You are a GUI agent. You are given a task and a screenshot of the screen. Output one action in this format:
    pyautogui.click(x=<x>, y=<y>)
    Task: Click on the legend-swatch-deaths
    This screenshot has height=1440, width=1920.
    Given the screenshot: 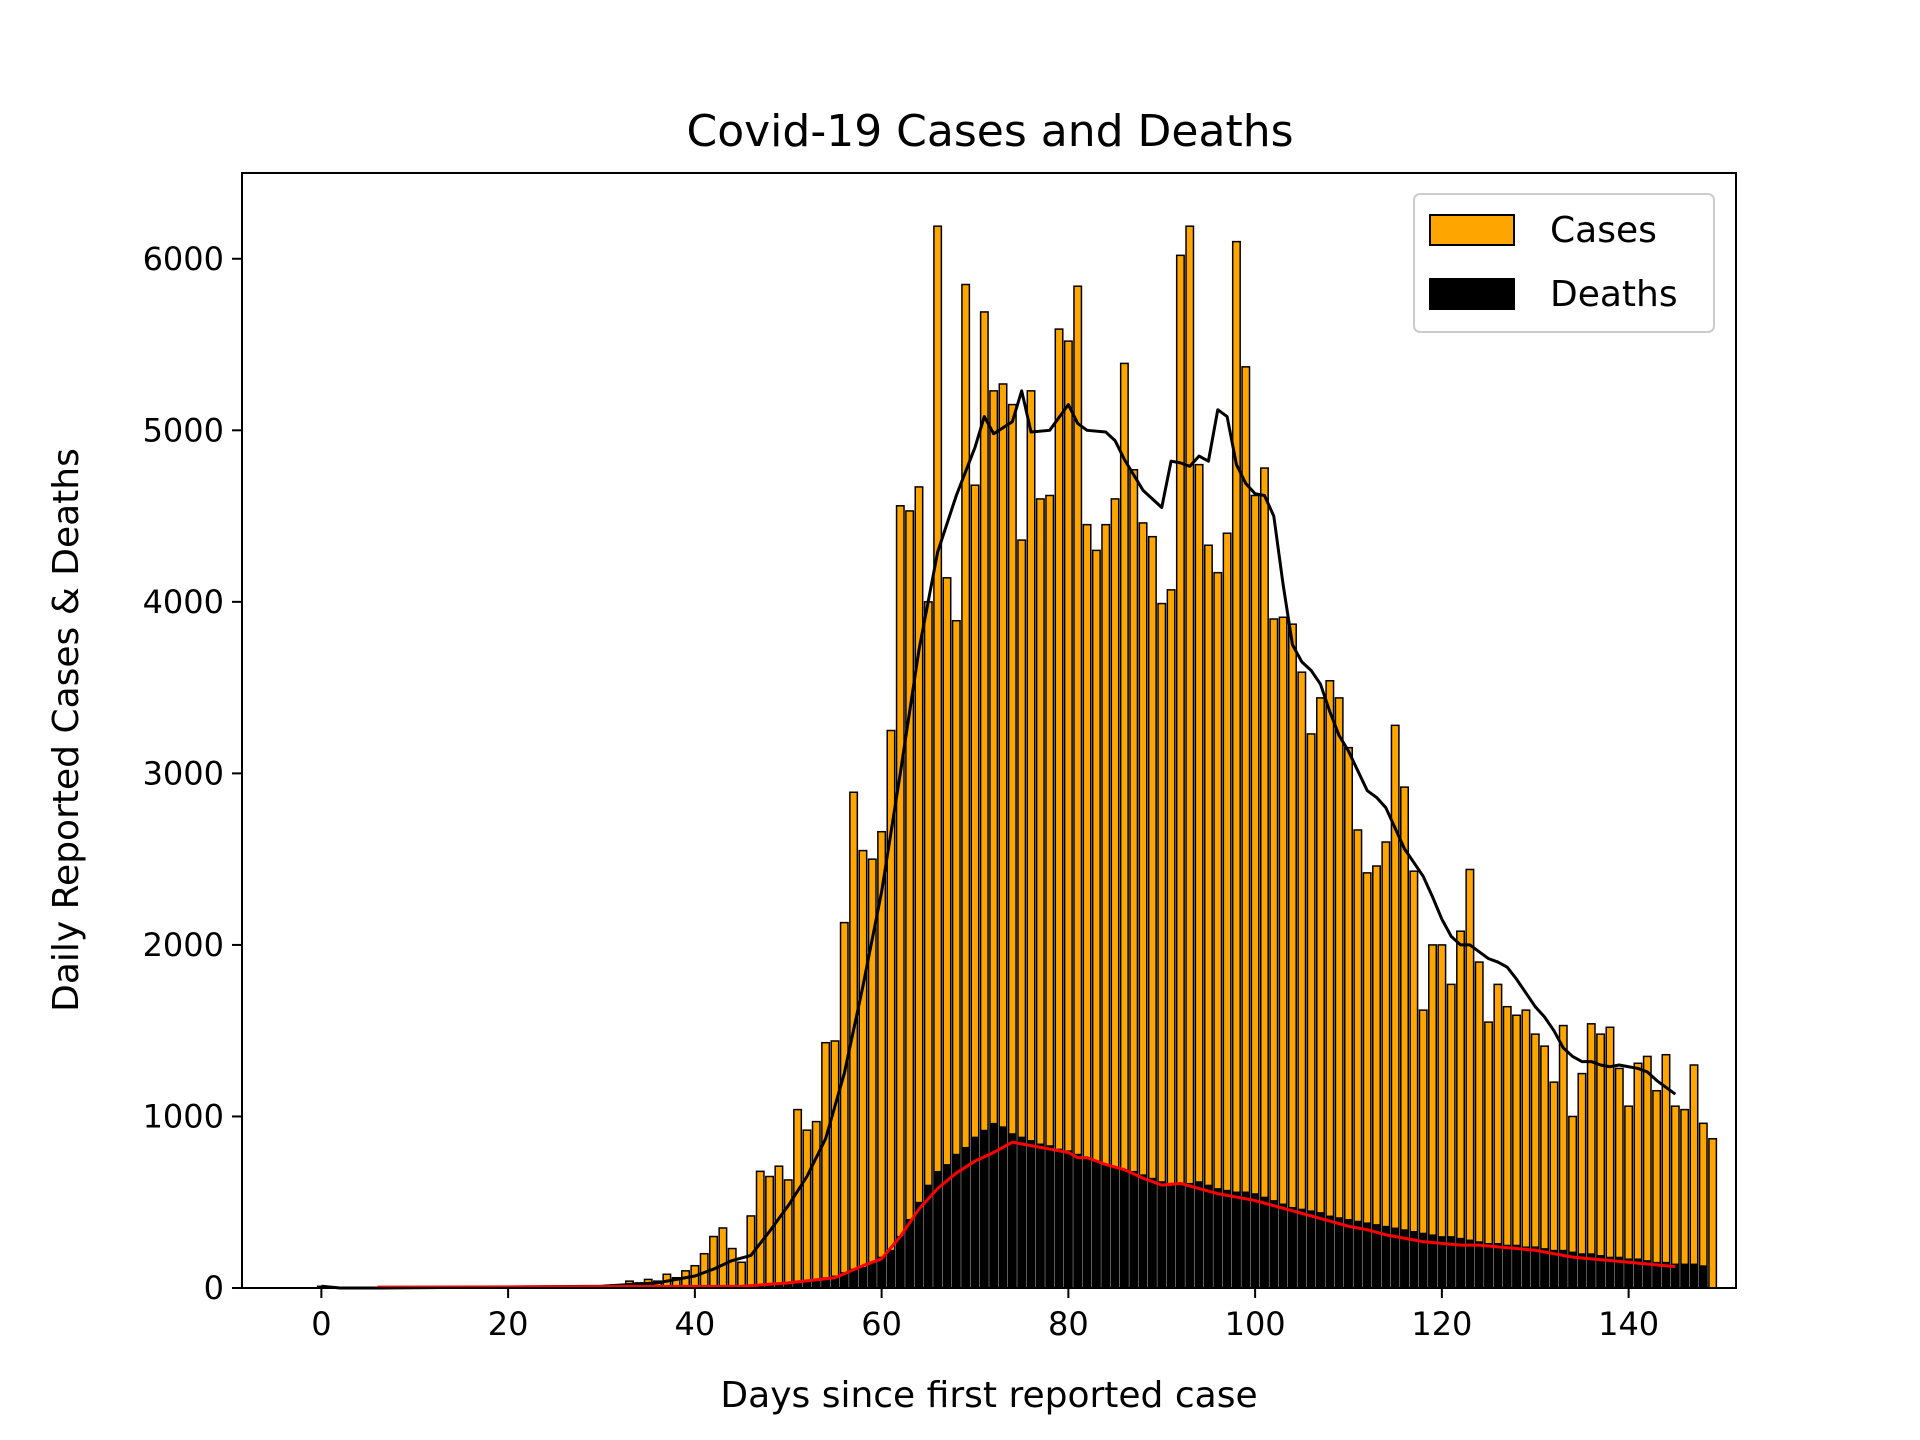 What is the action you would take?
    pyautogui.click(x=1472, y=294)
    